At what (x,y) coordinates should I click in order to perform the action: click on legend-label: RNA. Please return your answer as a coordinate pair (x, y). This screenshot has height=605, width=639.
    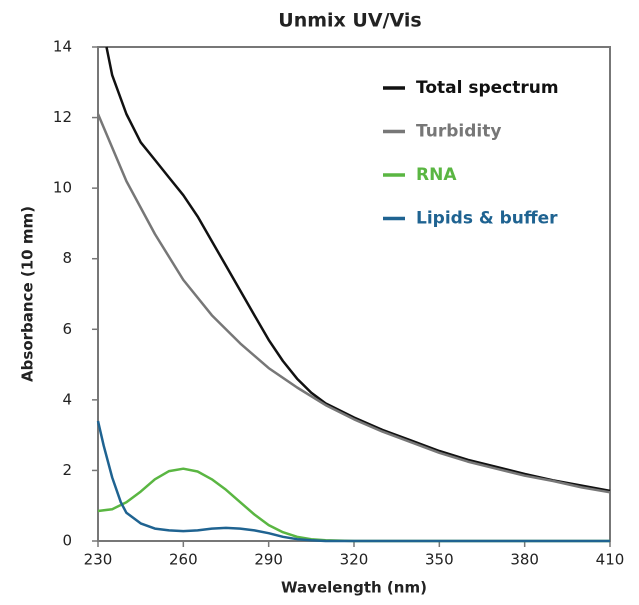
    Looking at the image, I should click on (436, 175).